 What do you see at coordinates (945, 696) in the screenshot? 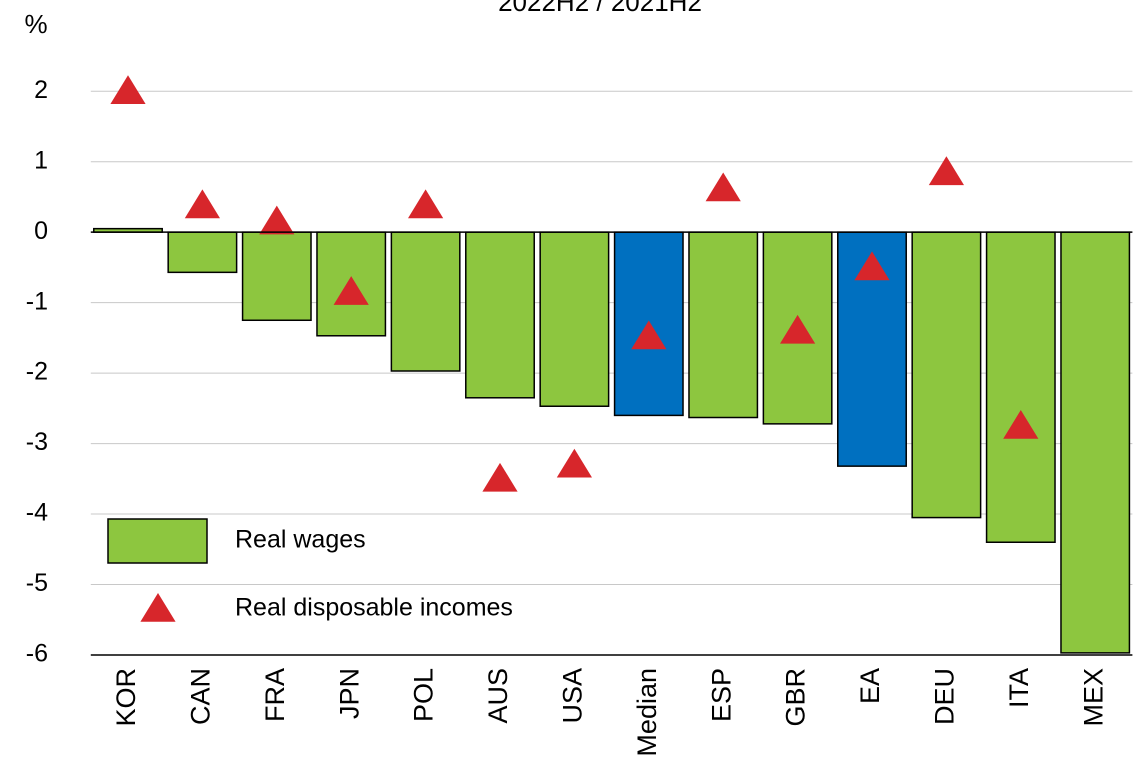
I see `x-tick-label: DEU` at bounding box center [945, 696].